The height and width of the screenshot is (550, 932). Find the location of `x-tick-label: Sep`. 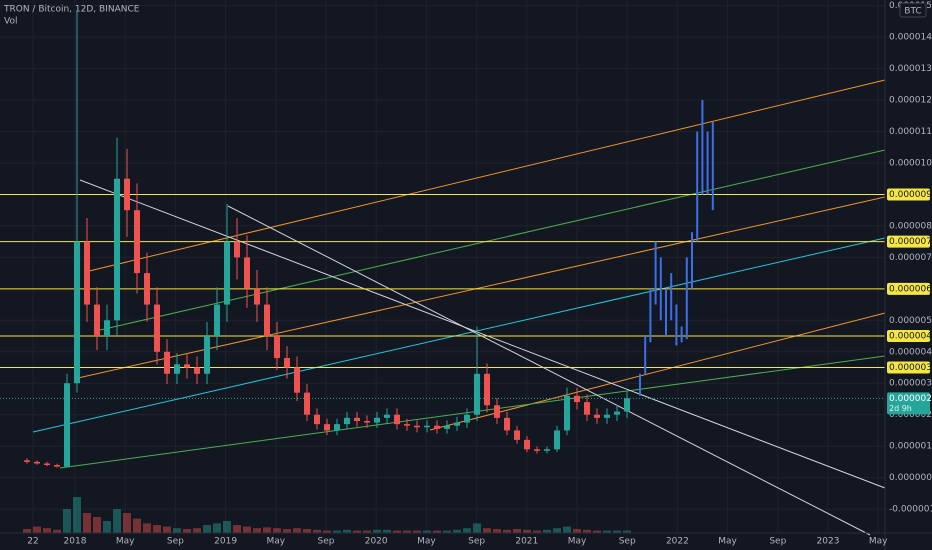

x-tick-label: Sep is located at coordinates (175, 542).